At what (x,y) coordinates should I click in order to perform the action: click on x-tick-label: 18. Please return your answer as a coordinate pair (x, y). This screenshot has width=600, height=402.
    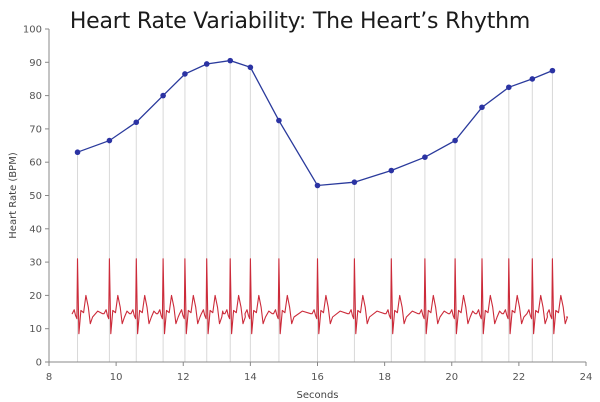
    Looking at the image, I should click on (384, 377).